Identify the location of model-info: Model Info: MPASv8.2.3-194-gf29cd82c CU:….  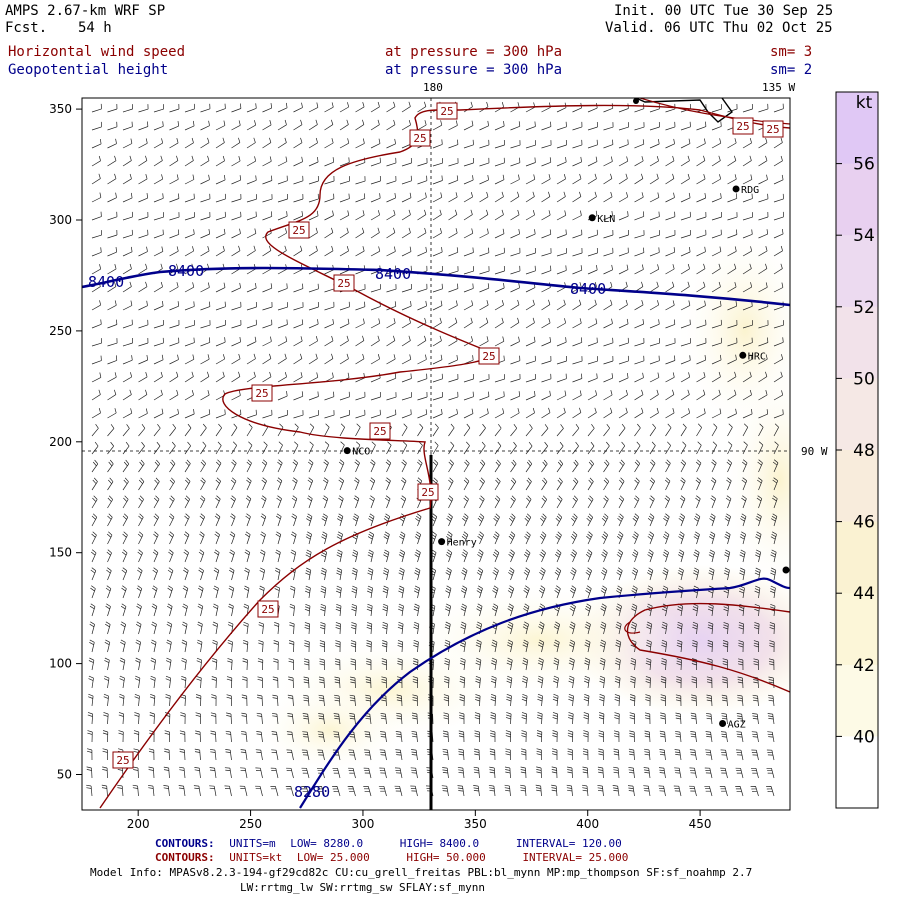
(421, 872).